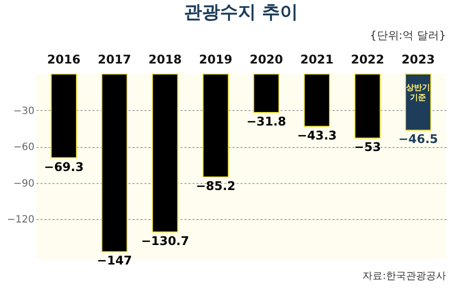  Describe the element at coordinates (317, 59) in the screenshot. I see `x-tick-label: 2021` at that location.